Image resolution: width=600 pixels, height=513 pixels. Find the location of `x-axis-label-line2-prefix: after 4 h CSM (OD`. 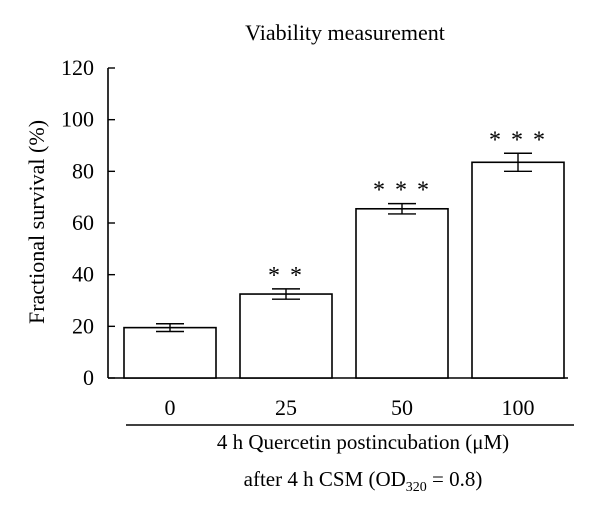

x-axis-label-line2-prefix: after 4 h CSM (OD is located at coordinates (325, 479).